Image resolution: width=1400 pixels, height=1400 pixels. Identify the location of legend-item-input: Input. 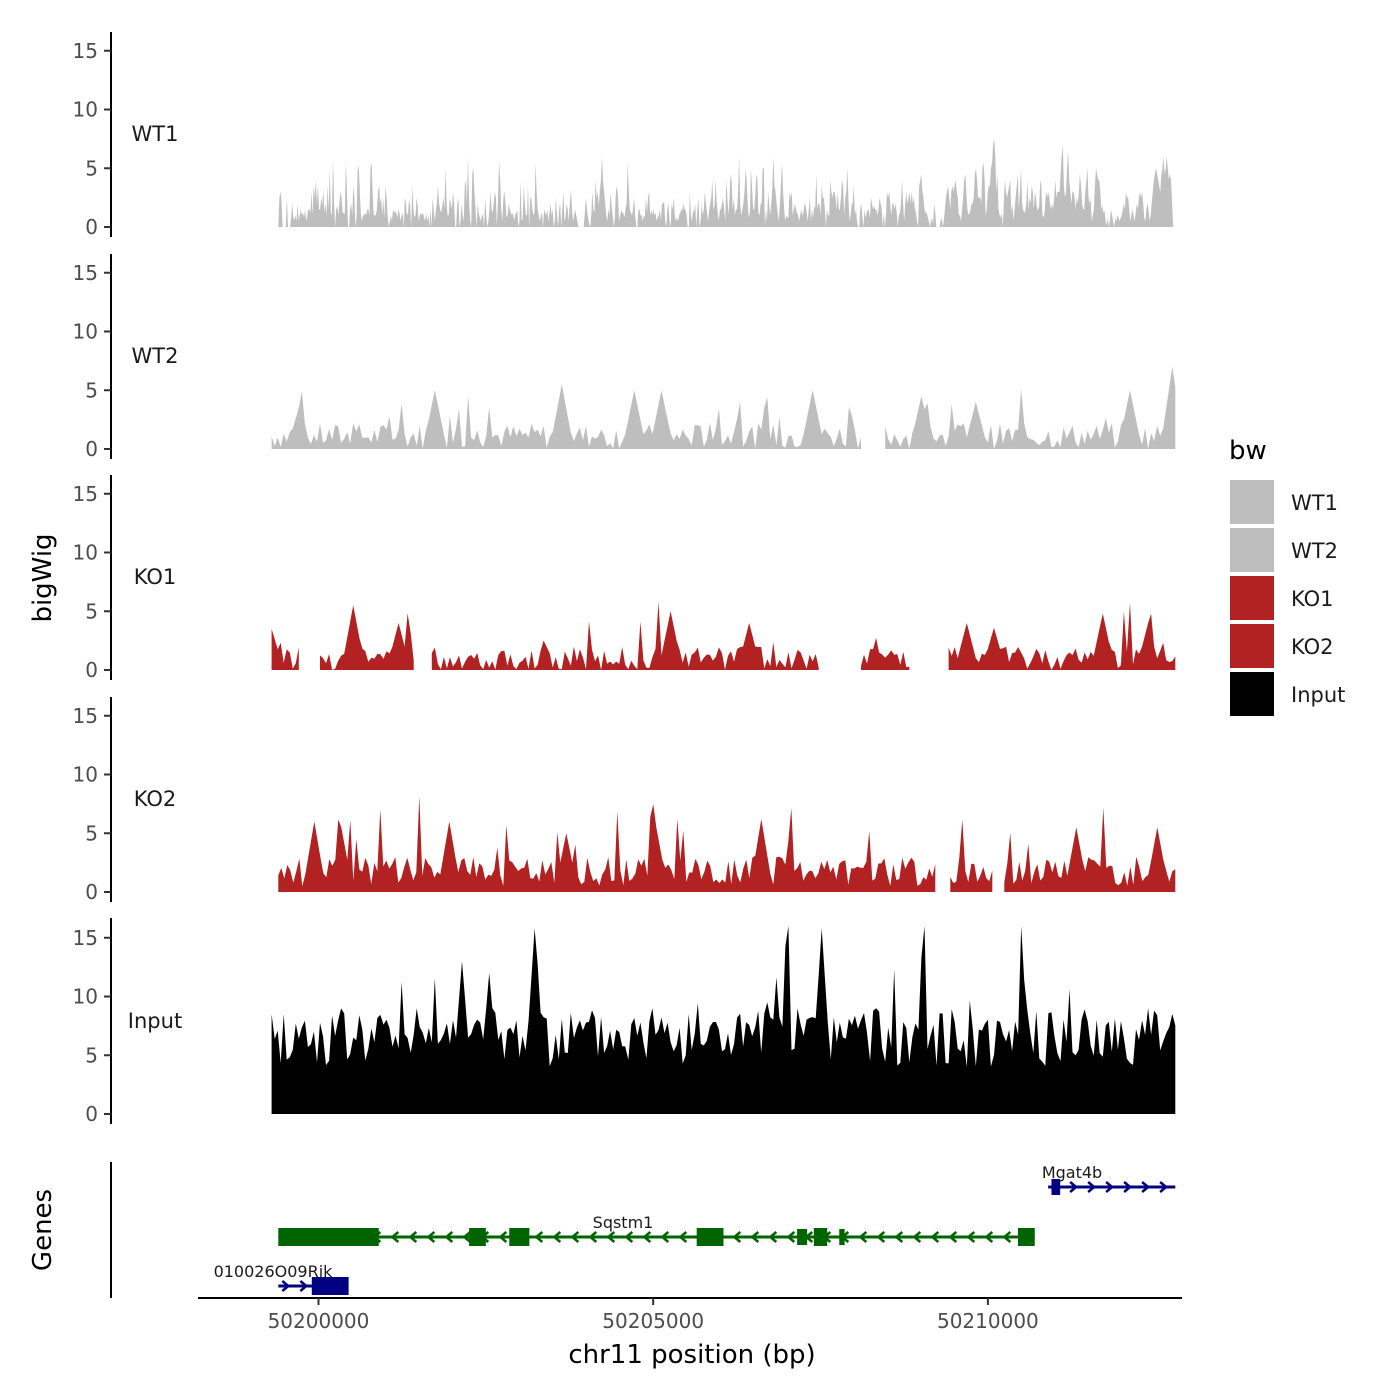
(1287, 694).